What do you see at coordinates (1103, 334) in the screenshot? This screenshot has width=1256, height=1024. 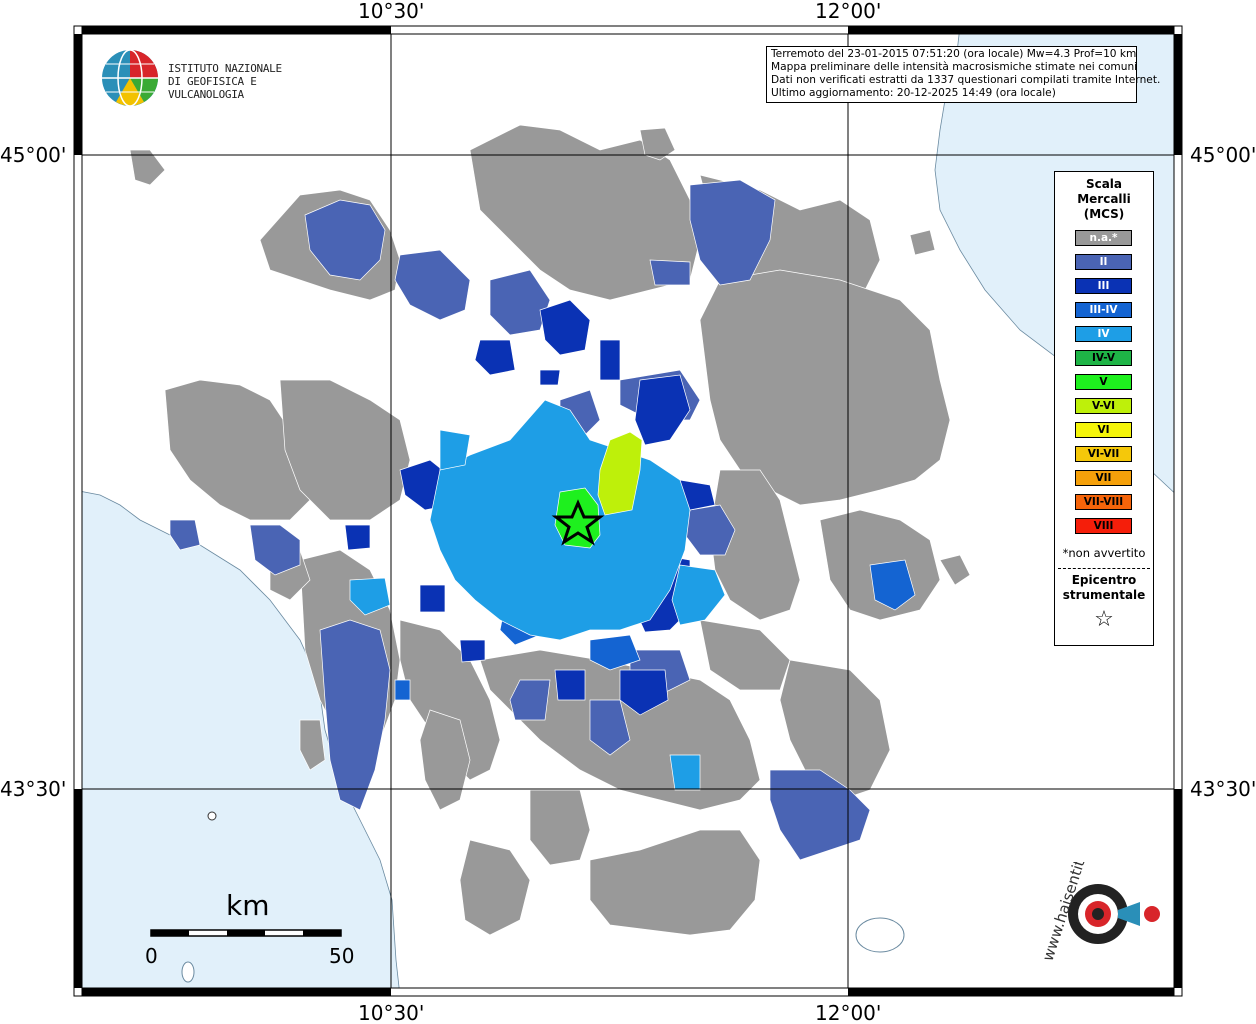 I see `legend-swatch-iv: IV` at bounding box center [1103, 334].